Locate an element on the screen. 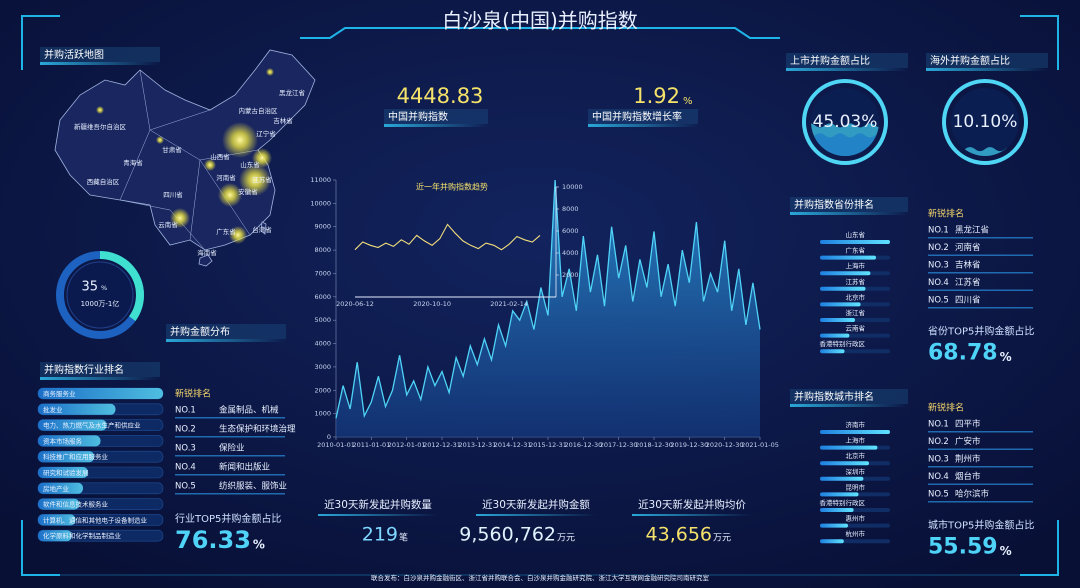  rank-name: 杭州市 is located at coordinates (856, 533).